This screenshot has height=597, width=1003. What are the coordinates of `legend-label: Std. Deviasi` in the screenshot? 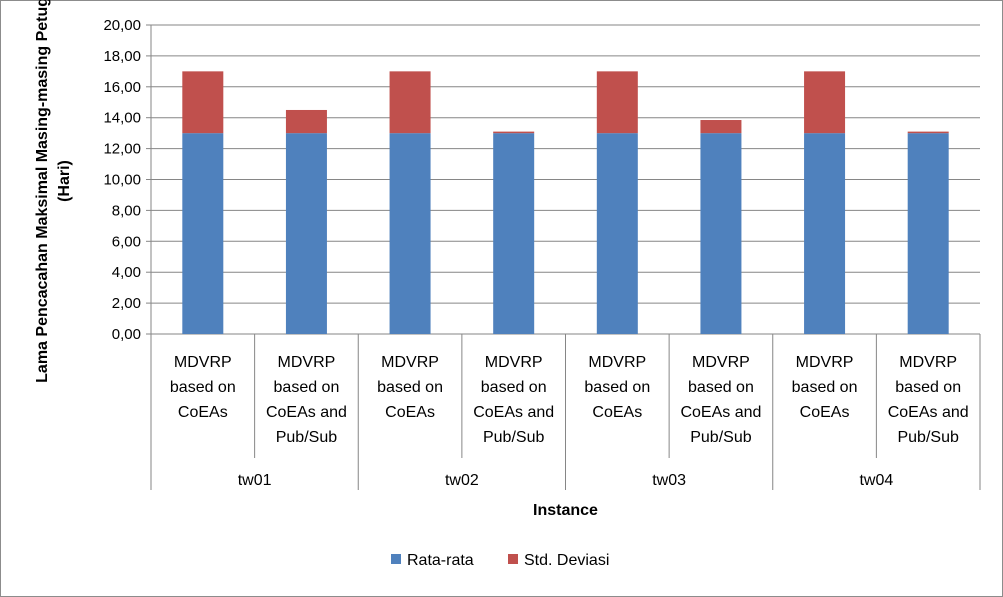 It's located at (566, 560).